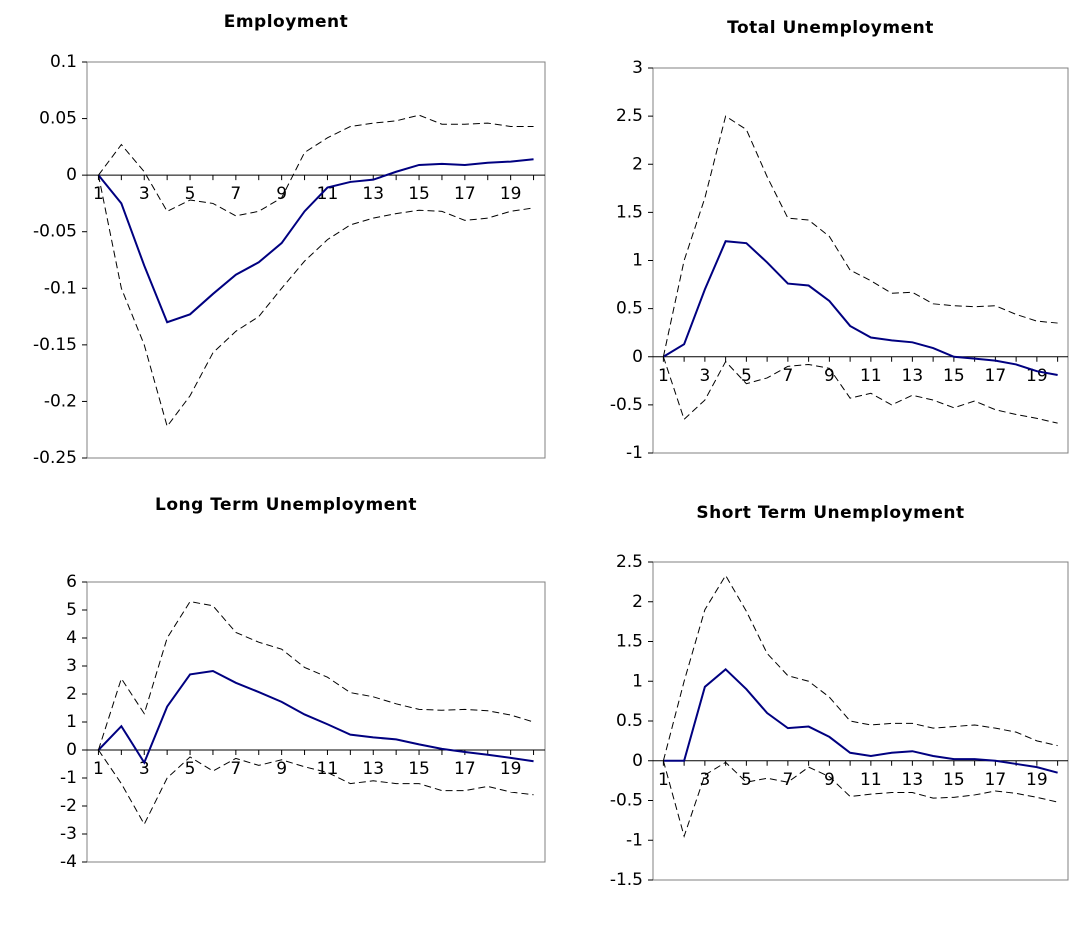 The height and width of the screenshot is (943, 1078). What do you see at coordinates (68, 806) in the screenshot?
I see `y-tick-label: -2` at bounding box center [68, 806].